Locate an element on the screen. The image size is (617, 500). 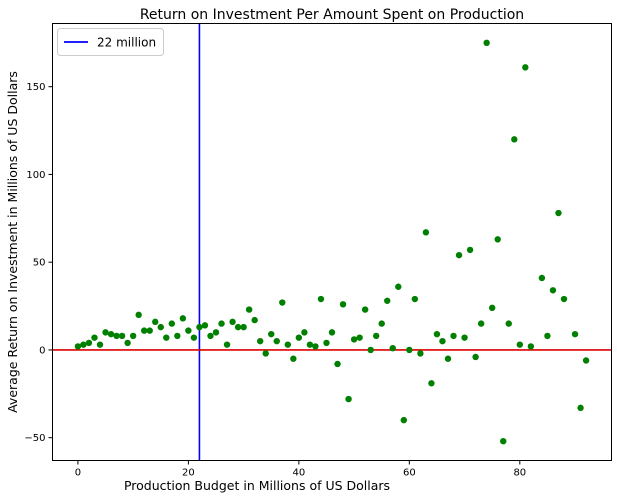
y-tick-label: −50 is located at coordinates (34, 438).